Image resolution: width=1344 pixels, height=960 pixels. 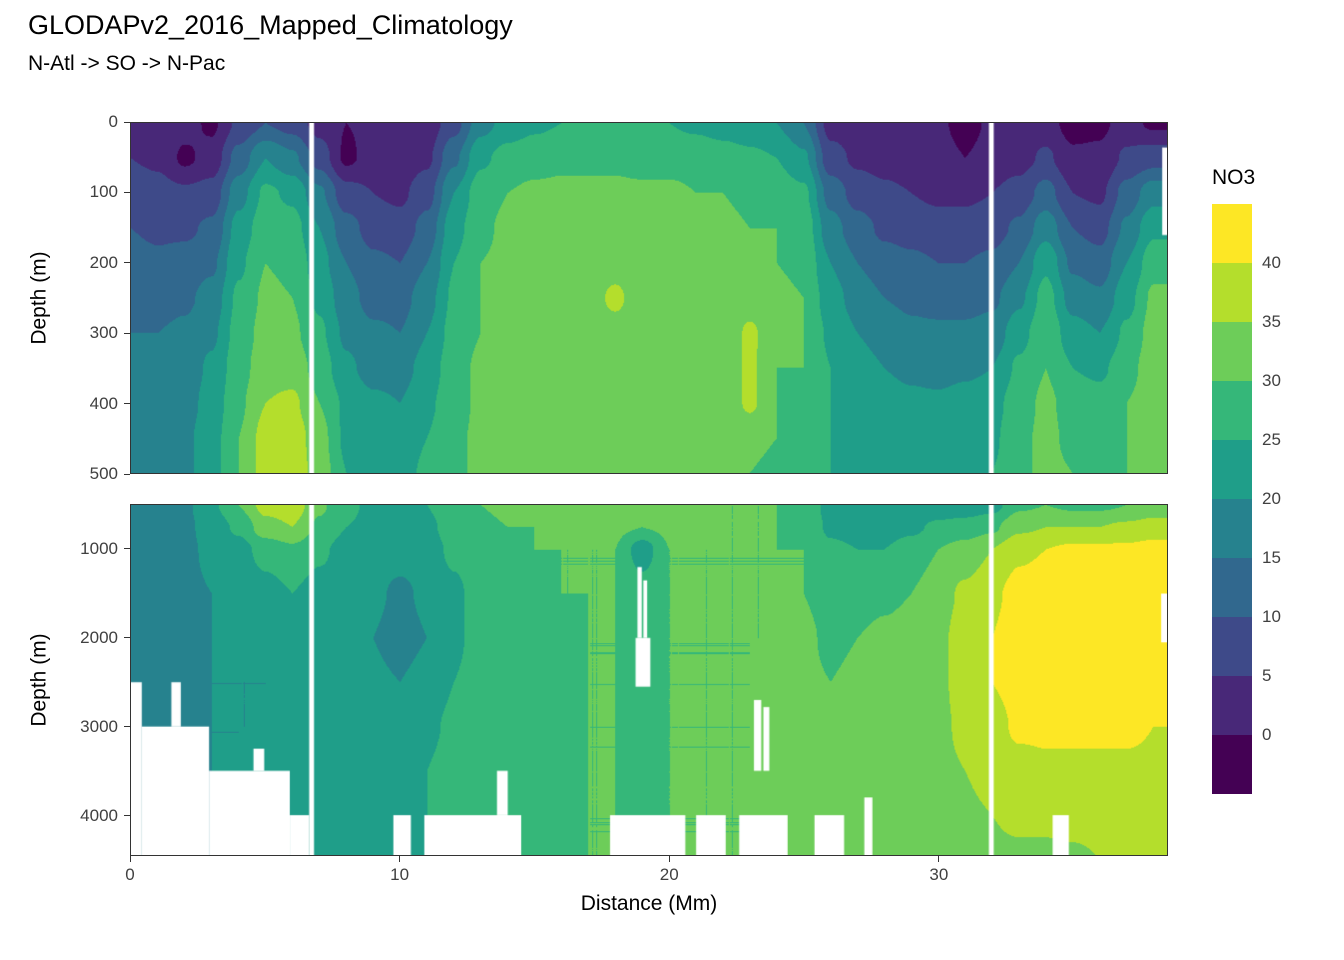 What do you see at coordinates (1271, 439) in the screenshot?
I see `legend-tick-label: 25` at bounding box center [1271, 439].